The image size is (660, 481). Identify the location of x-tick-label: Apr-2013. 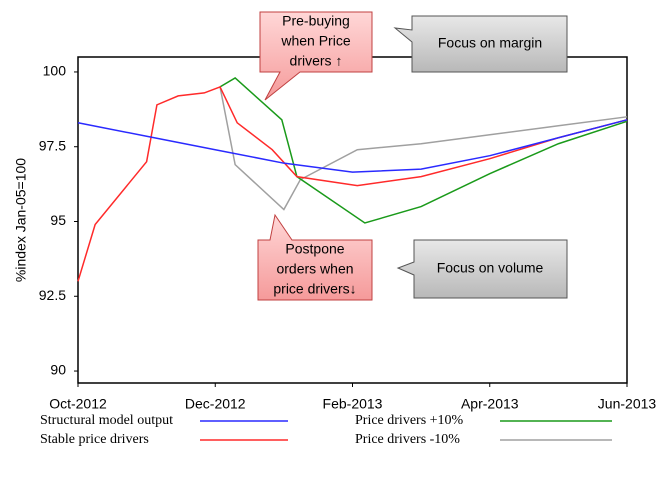
(490, 404).